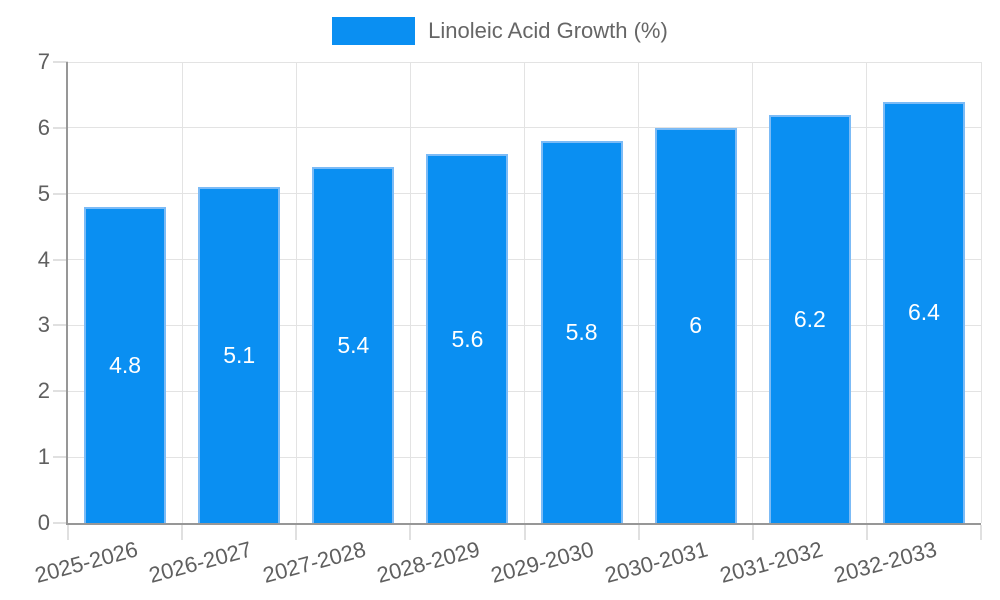  What do you see at coordinates (524, 524) in the screenshot?
I see `x-axis-line` at bounding box center [524, 524].